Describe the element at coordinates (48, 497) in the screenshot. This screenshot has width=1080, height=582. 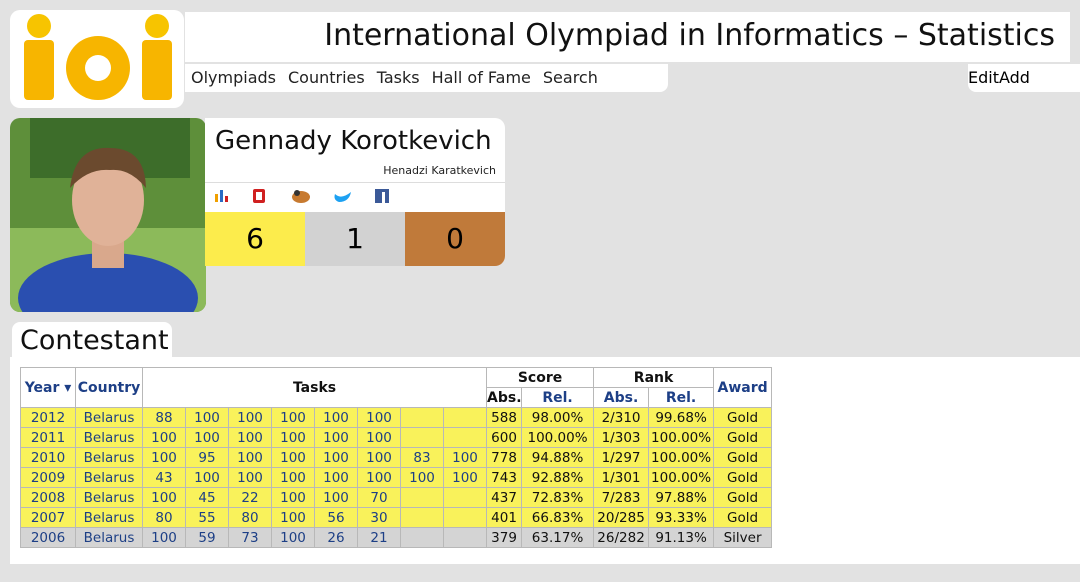
I see `year-cell: 2008` at that location.